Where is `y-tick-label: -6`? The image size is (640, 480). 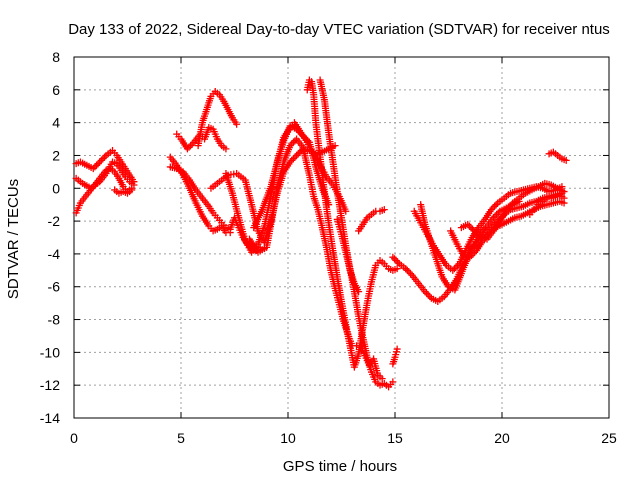 y-tick-label: -6 is located at coordinates (54, 287).